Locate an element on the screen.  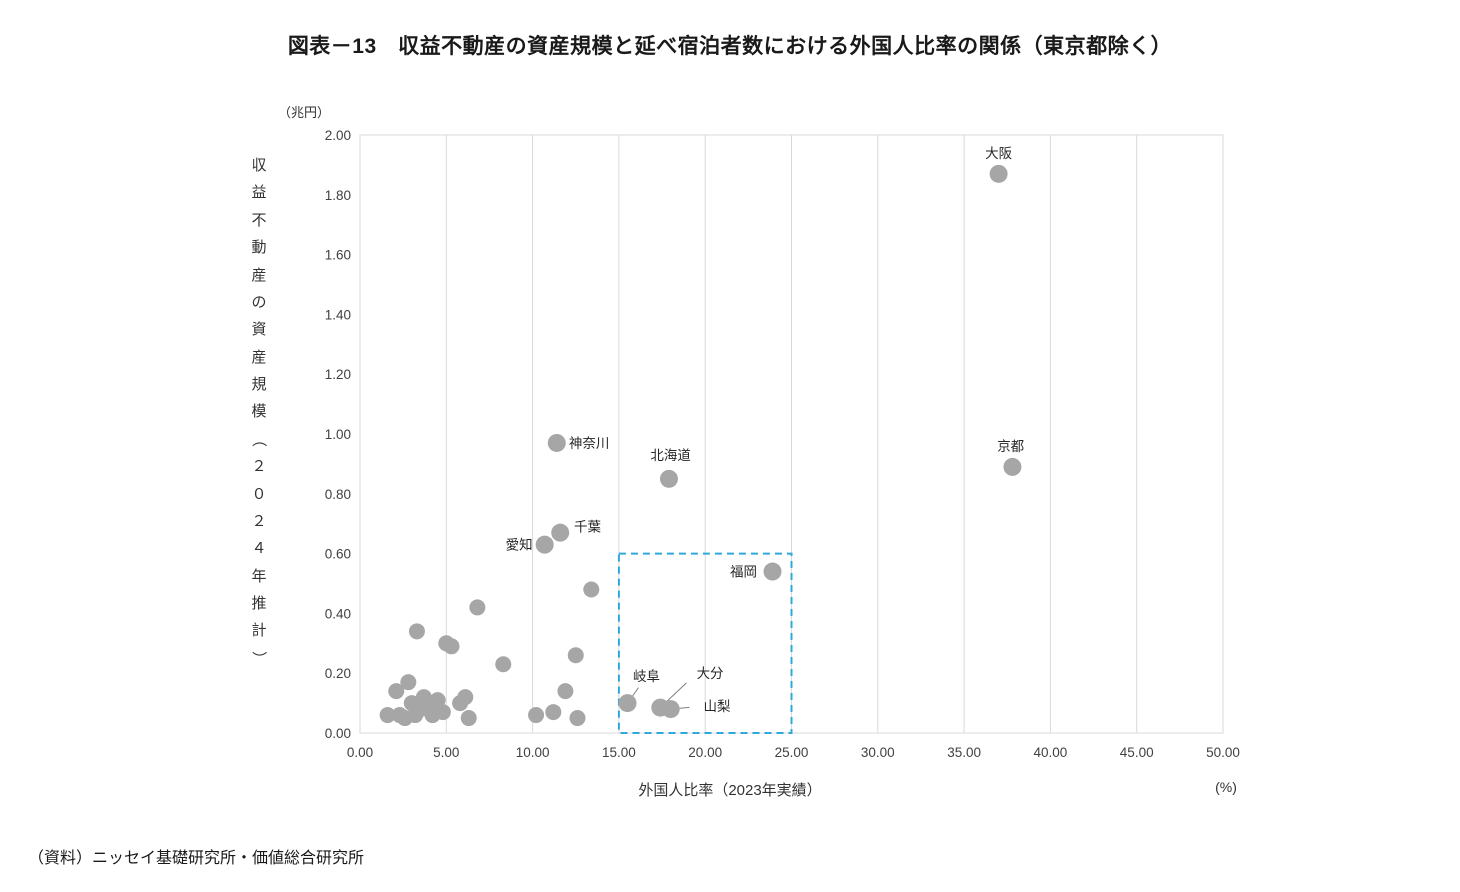
svg-text: 神奈川 is located at coordinates (589, 443).